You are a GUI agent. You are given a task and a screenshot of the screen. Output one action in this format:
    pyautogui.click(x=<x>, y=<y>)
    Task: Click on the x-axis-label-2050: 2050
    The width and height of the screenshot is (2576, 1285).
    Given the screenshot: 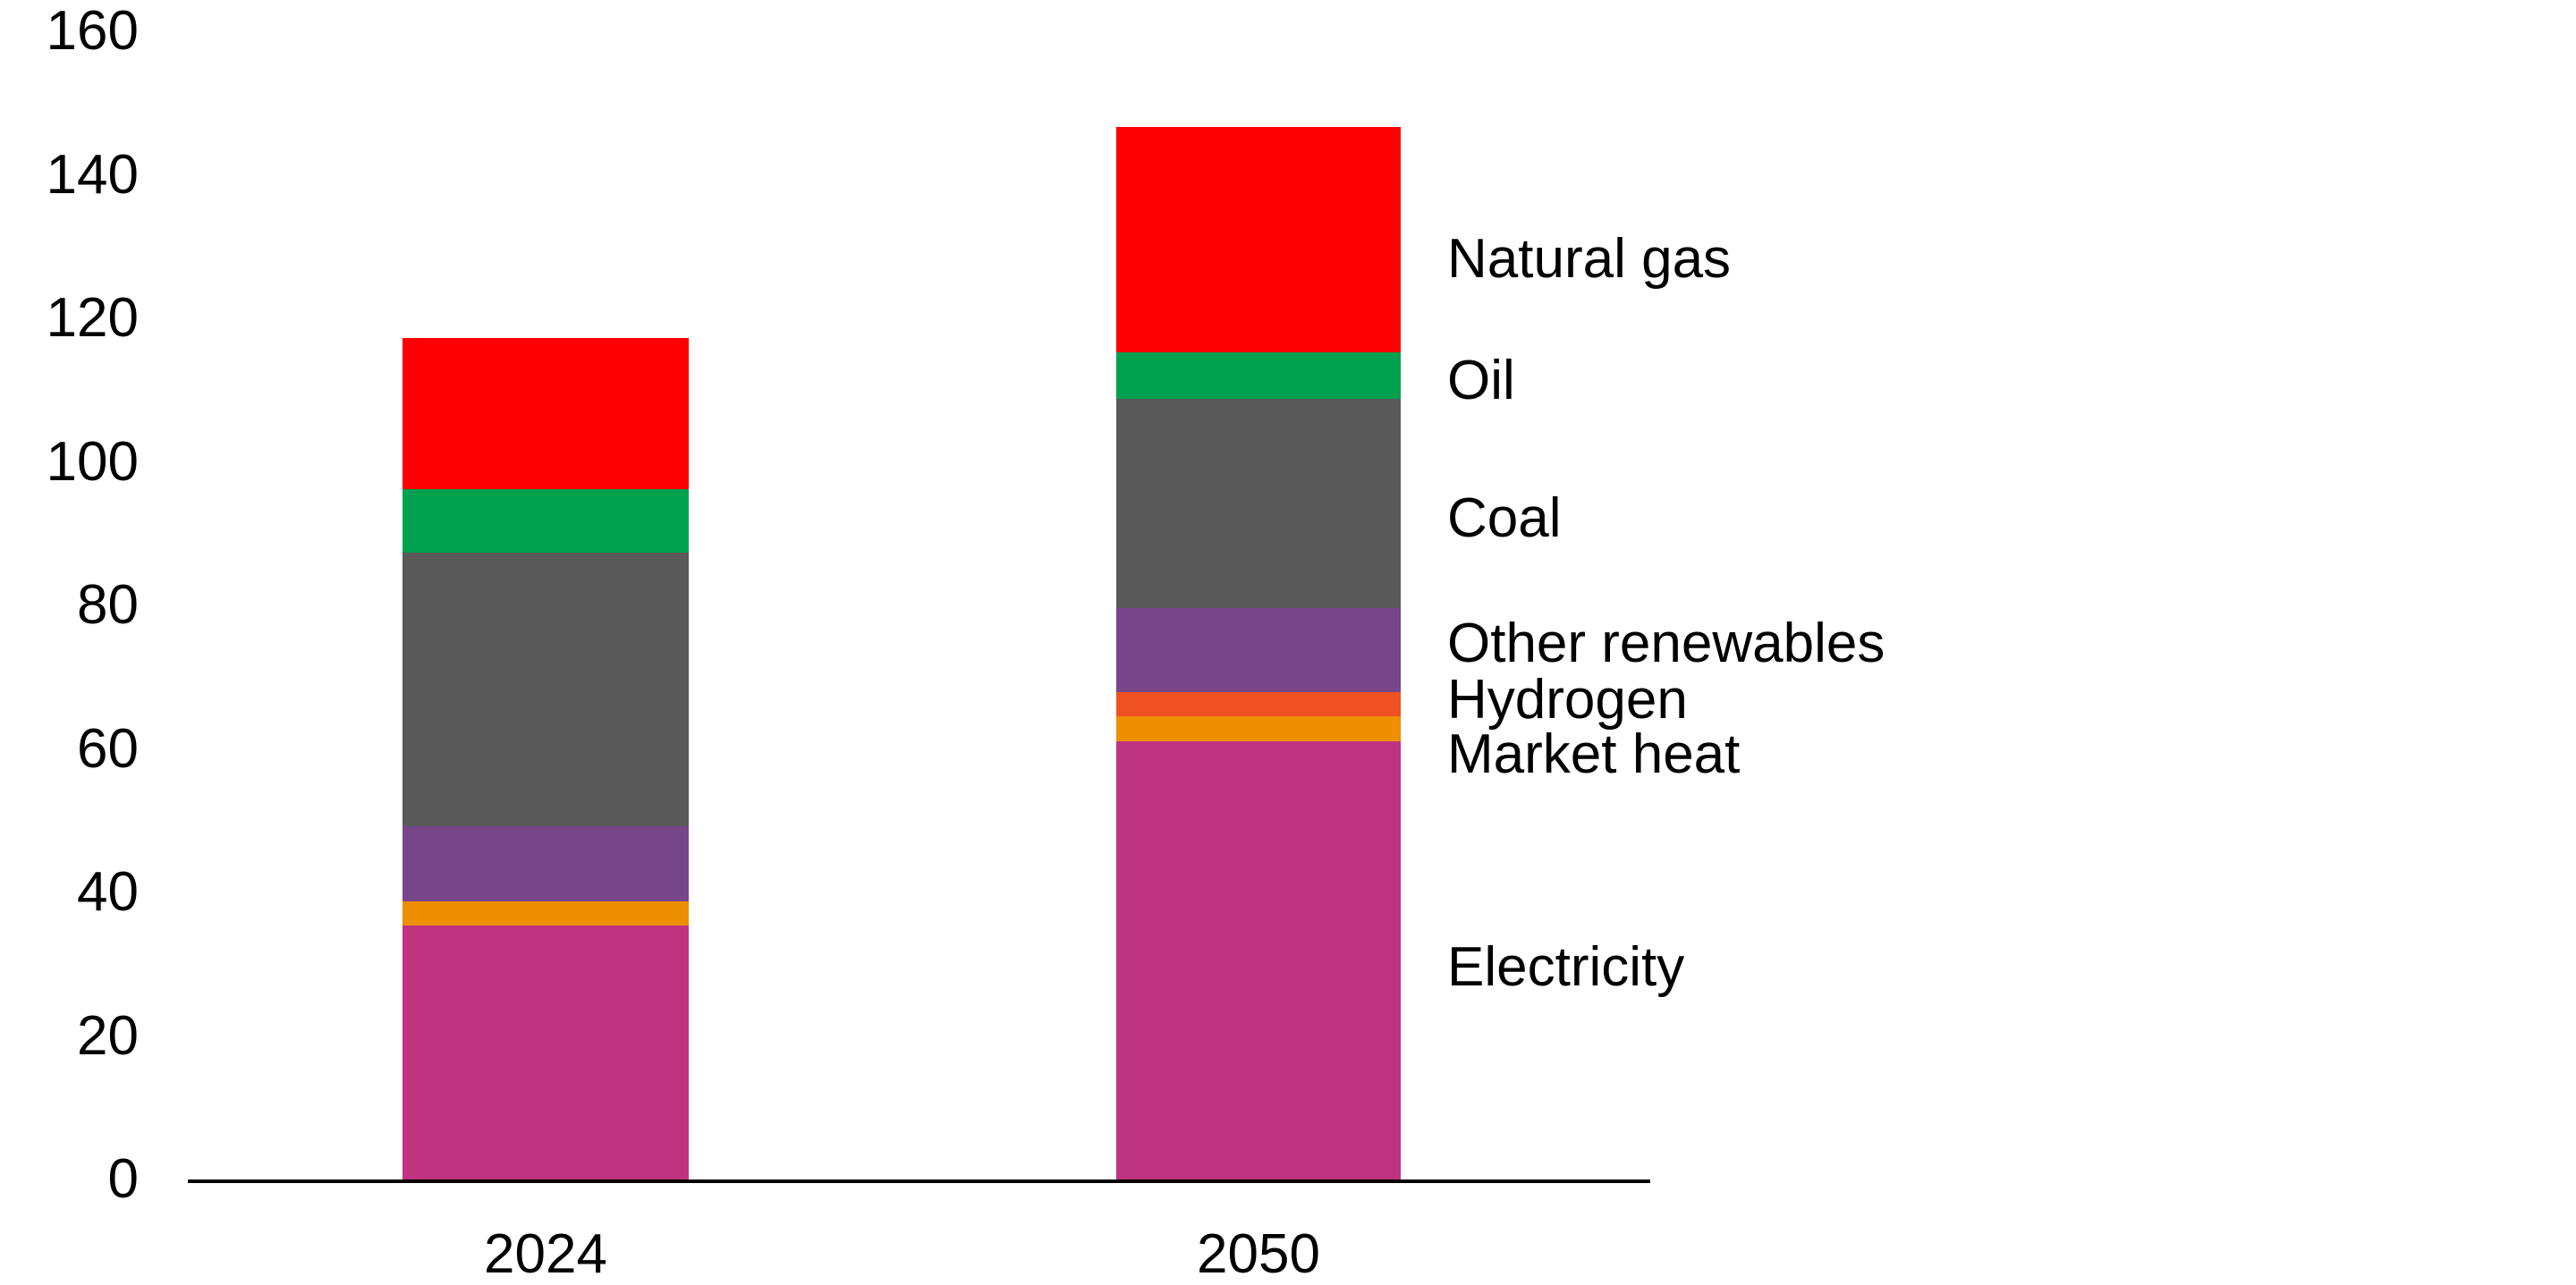 What is the action you would take?
    pyautogui.click(x=1258, y=1254)
    